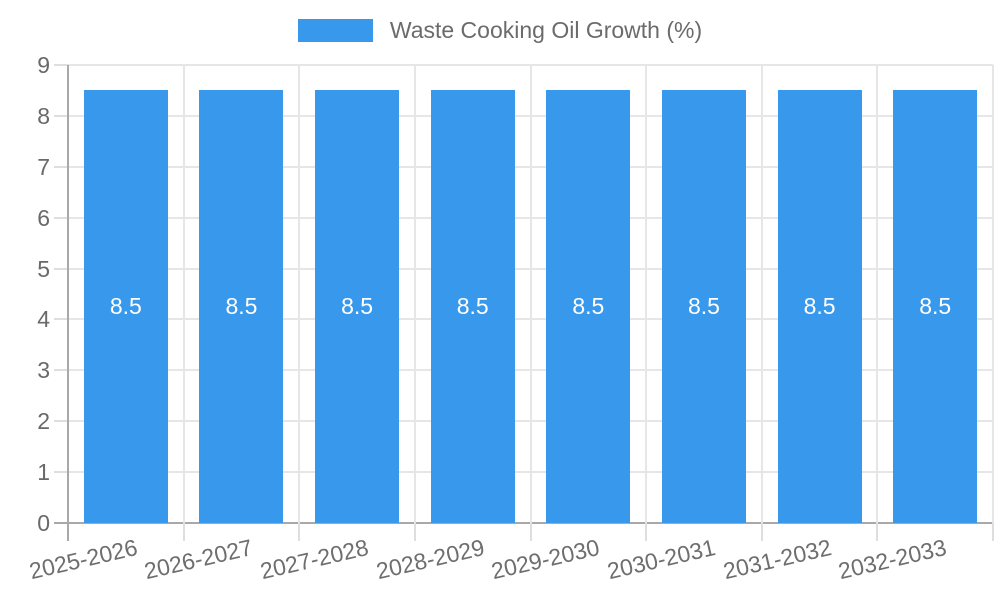  What do you see at coordinates (43, 217) in the screenshot?
I see `y-tick-label: 6` at bounding box center [43, 217].